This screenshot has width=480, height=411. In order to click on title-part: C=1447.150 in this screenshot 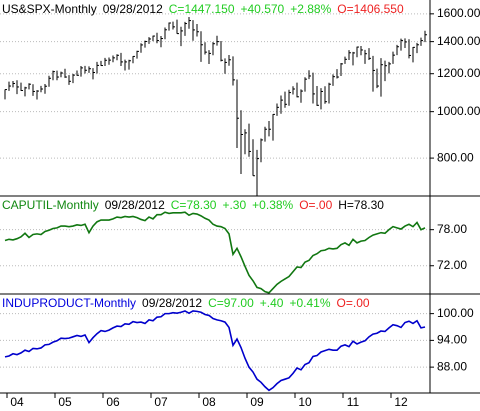, I will do `click(202, 9)`.